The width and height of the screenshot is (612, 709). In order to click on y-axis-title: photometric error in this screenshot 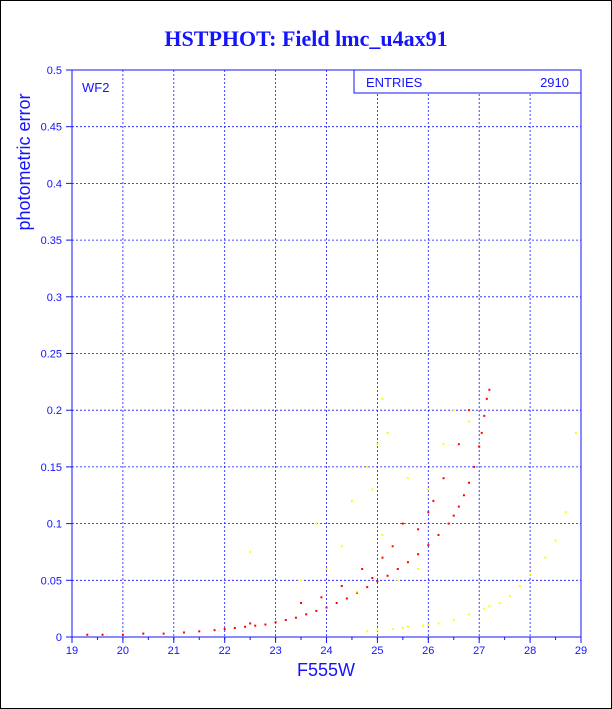, I will do `click(24, 161)`.